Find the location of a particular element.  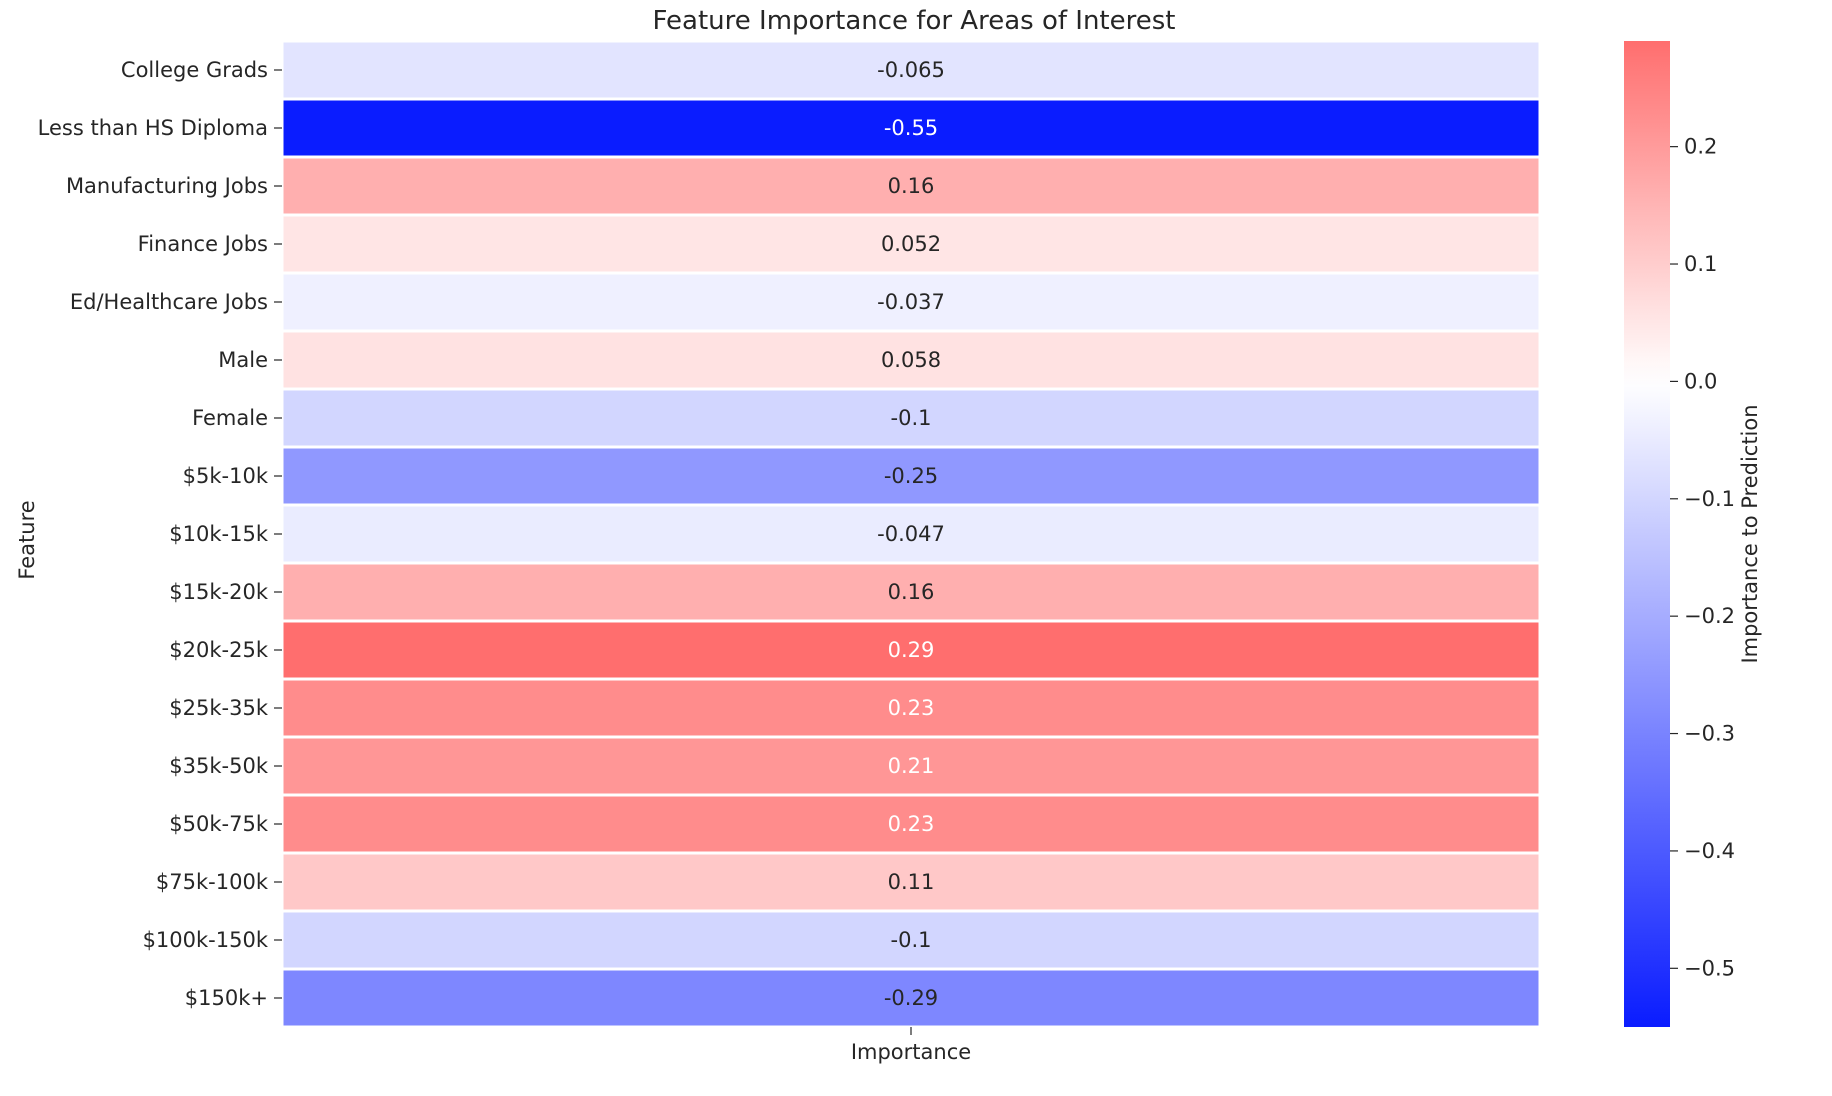

cell-value-label: 0.29 is located at coordinates (911, 650).